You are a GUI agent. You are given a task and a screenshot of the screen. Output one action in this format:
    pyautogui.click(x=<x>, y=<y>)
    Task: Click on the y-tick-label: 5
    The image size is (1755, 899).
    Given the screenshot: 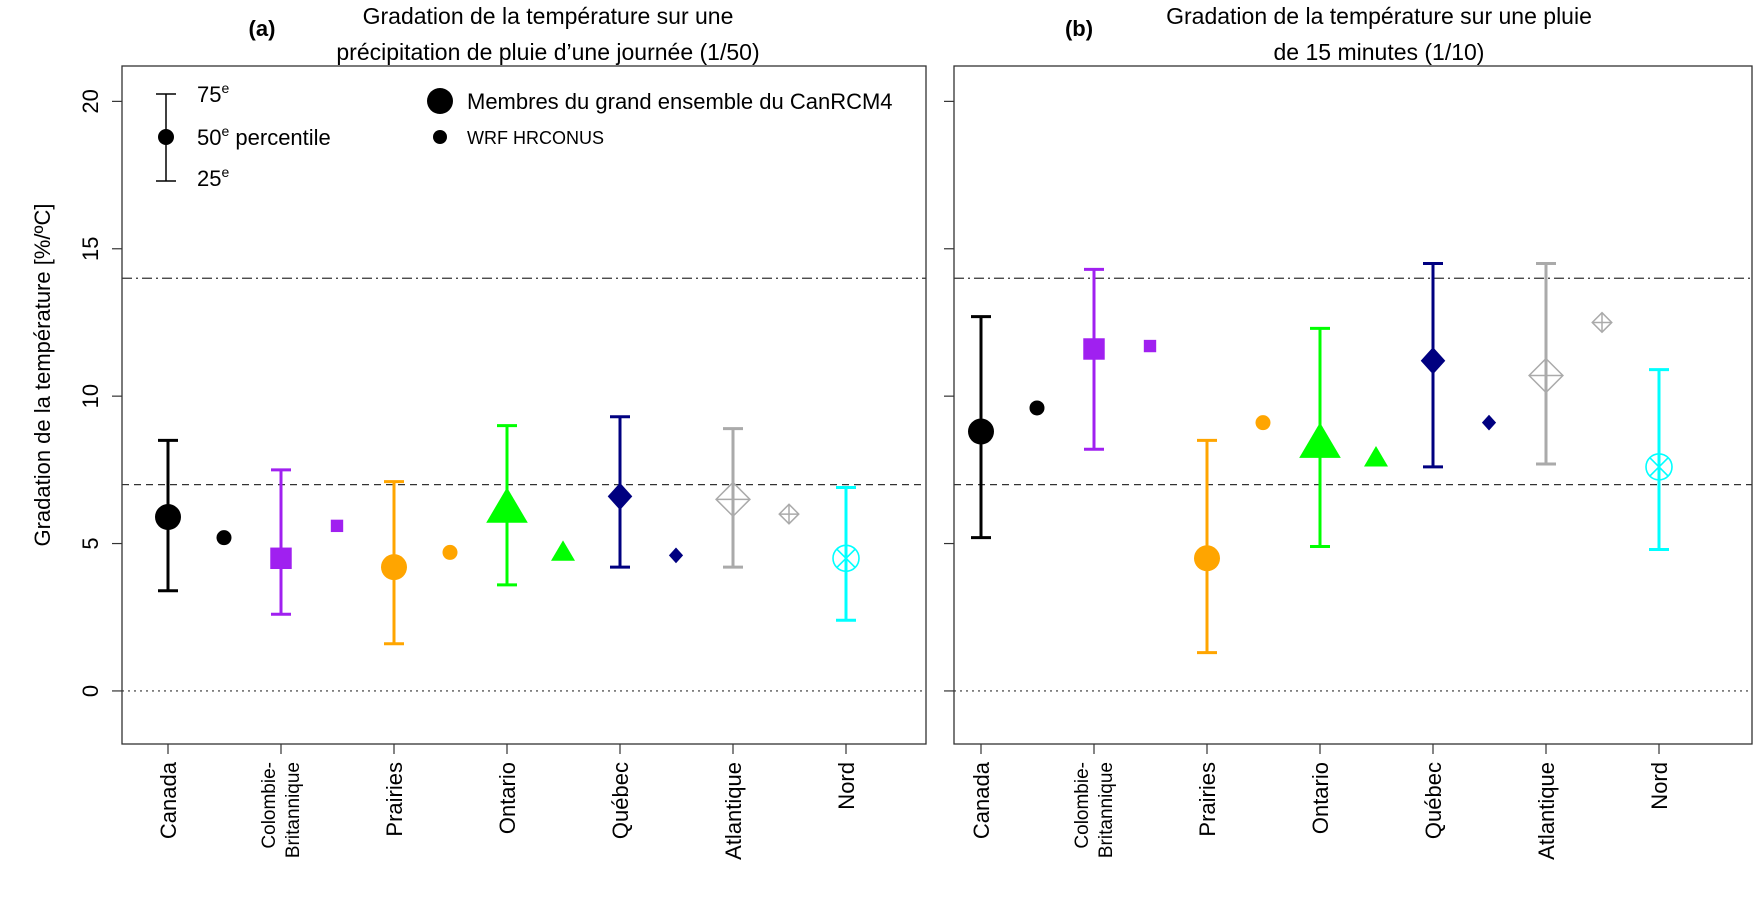 What is the action you would take?
    pyautogui.click(x=90, y=543)
    